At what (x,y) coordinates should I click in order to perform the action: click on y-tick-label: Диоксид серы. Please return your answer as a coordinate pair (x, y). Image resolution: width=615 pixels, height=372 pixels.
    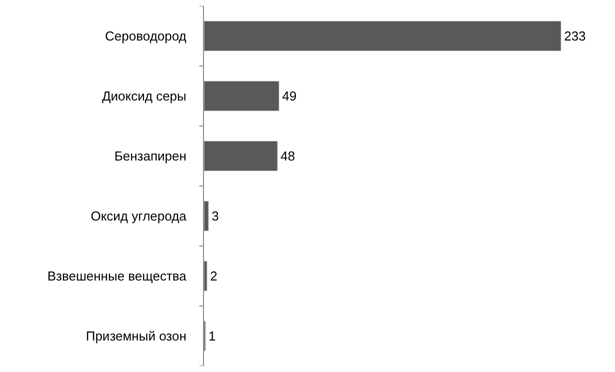
    Looking at the image, I should click on (144, 96).